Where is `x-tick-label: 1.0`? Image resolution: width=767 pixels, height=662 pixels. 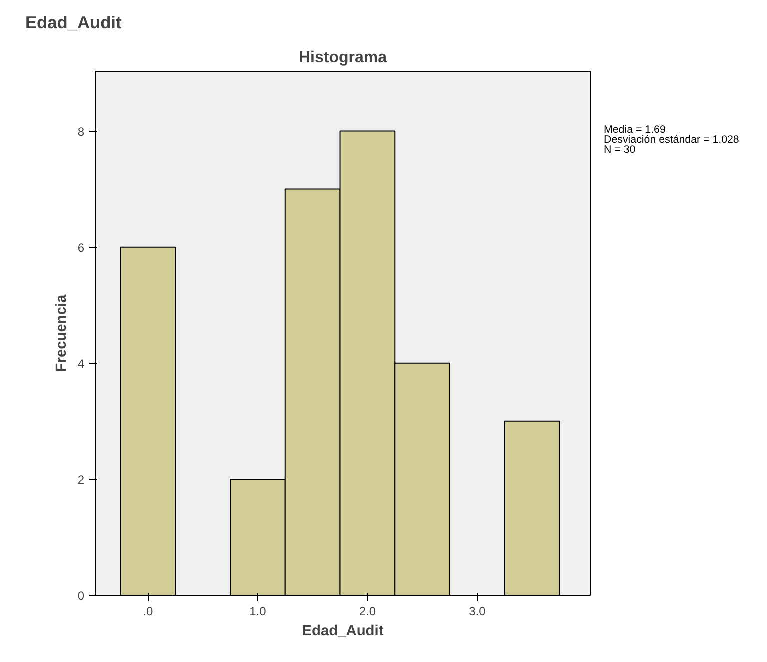 x-tick-label: 1.0 is located at coordinates (258, 611).